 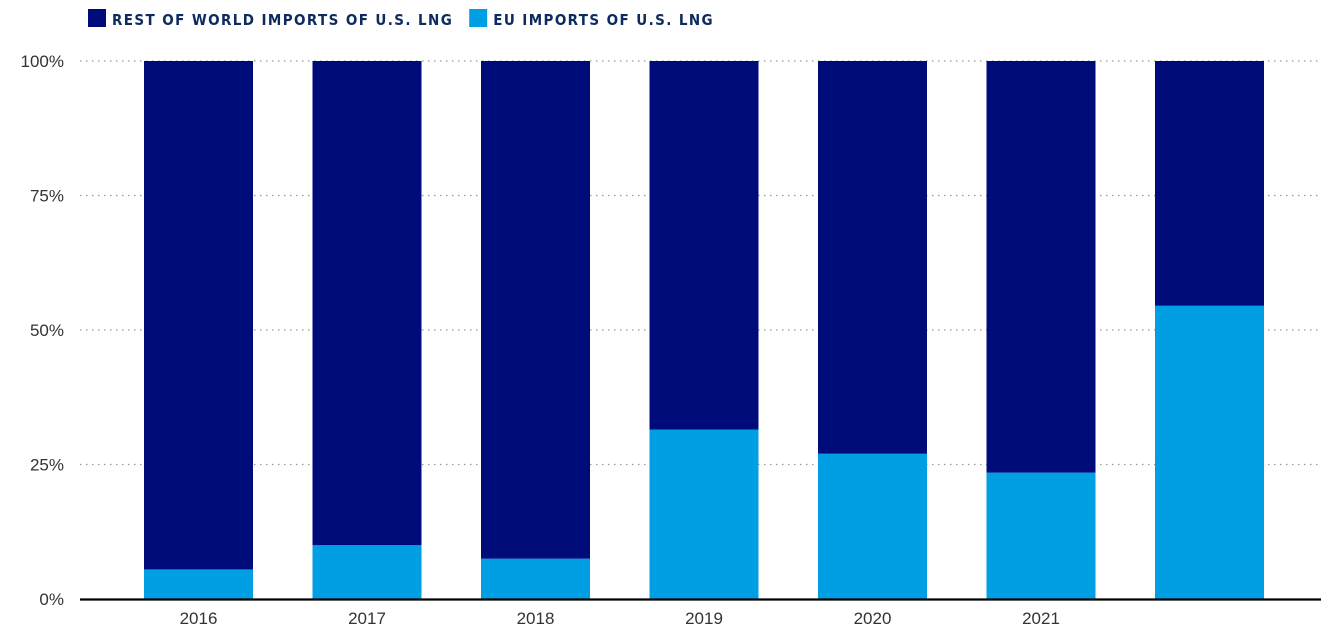 I want to click on y-tick-label: 75%, so click(x=47, y=196).